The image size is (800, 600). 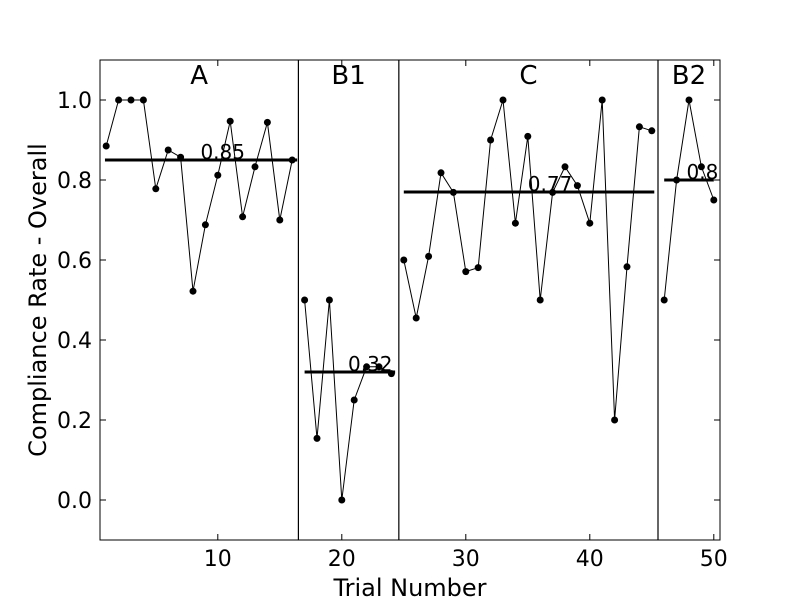 What do you see at coordinates (199, 76) in the screenshot?
I see `phase-label-a: A` at bounding box center [199, 76].